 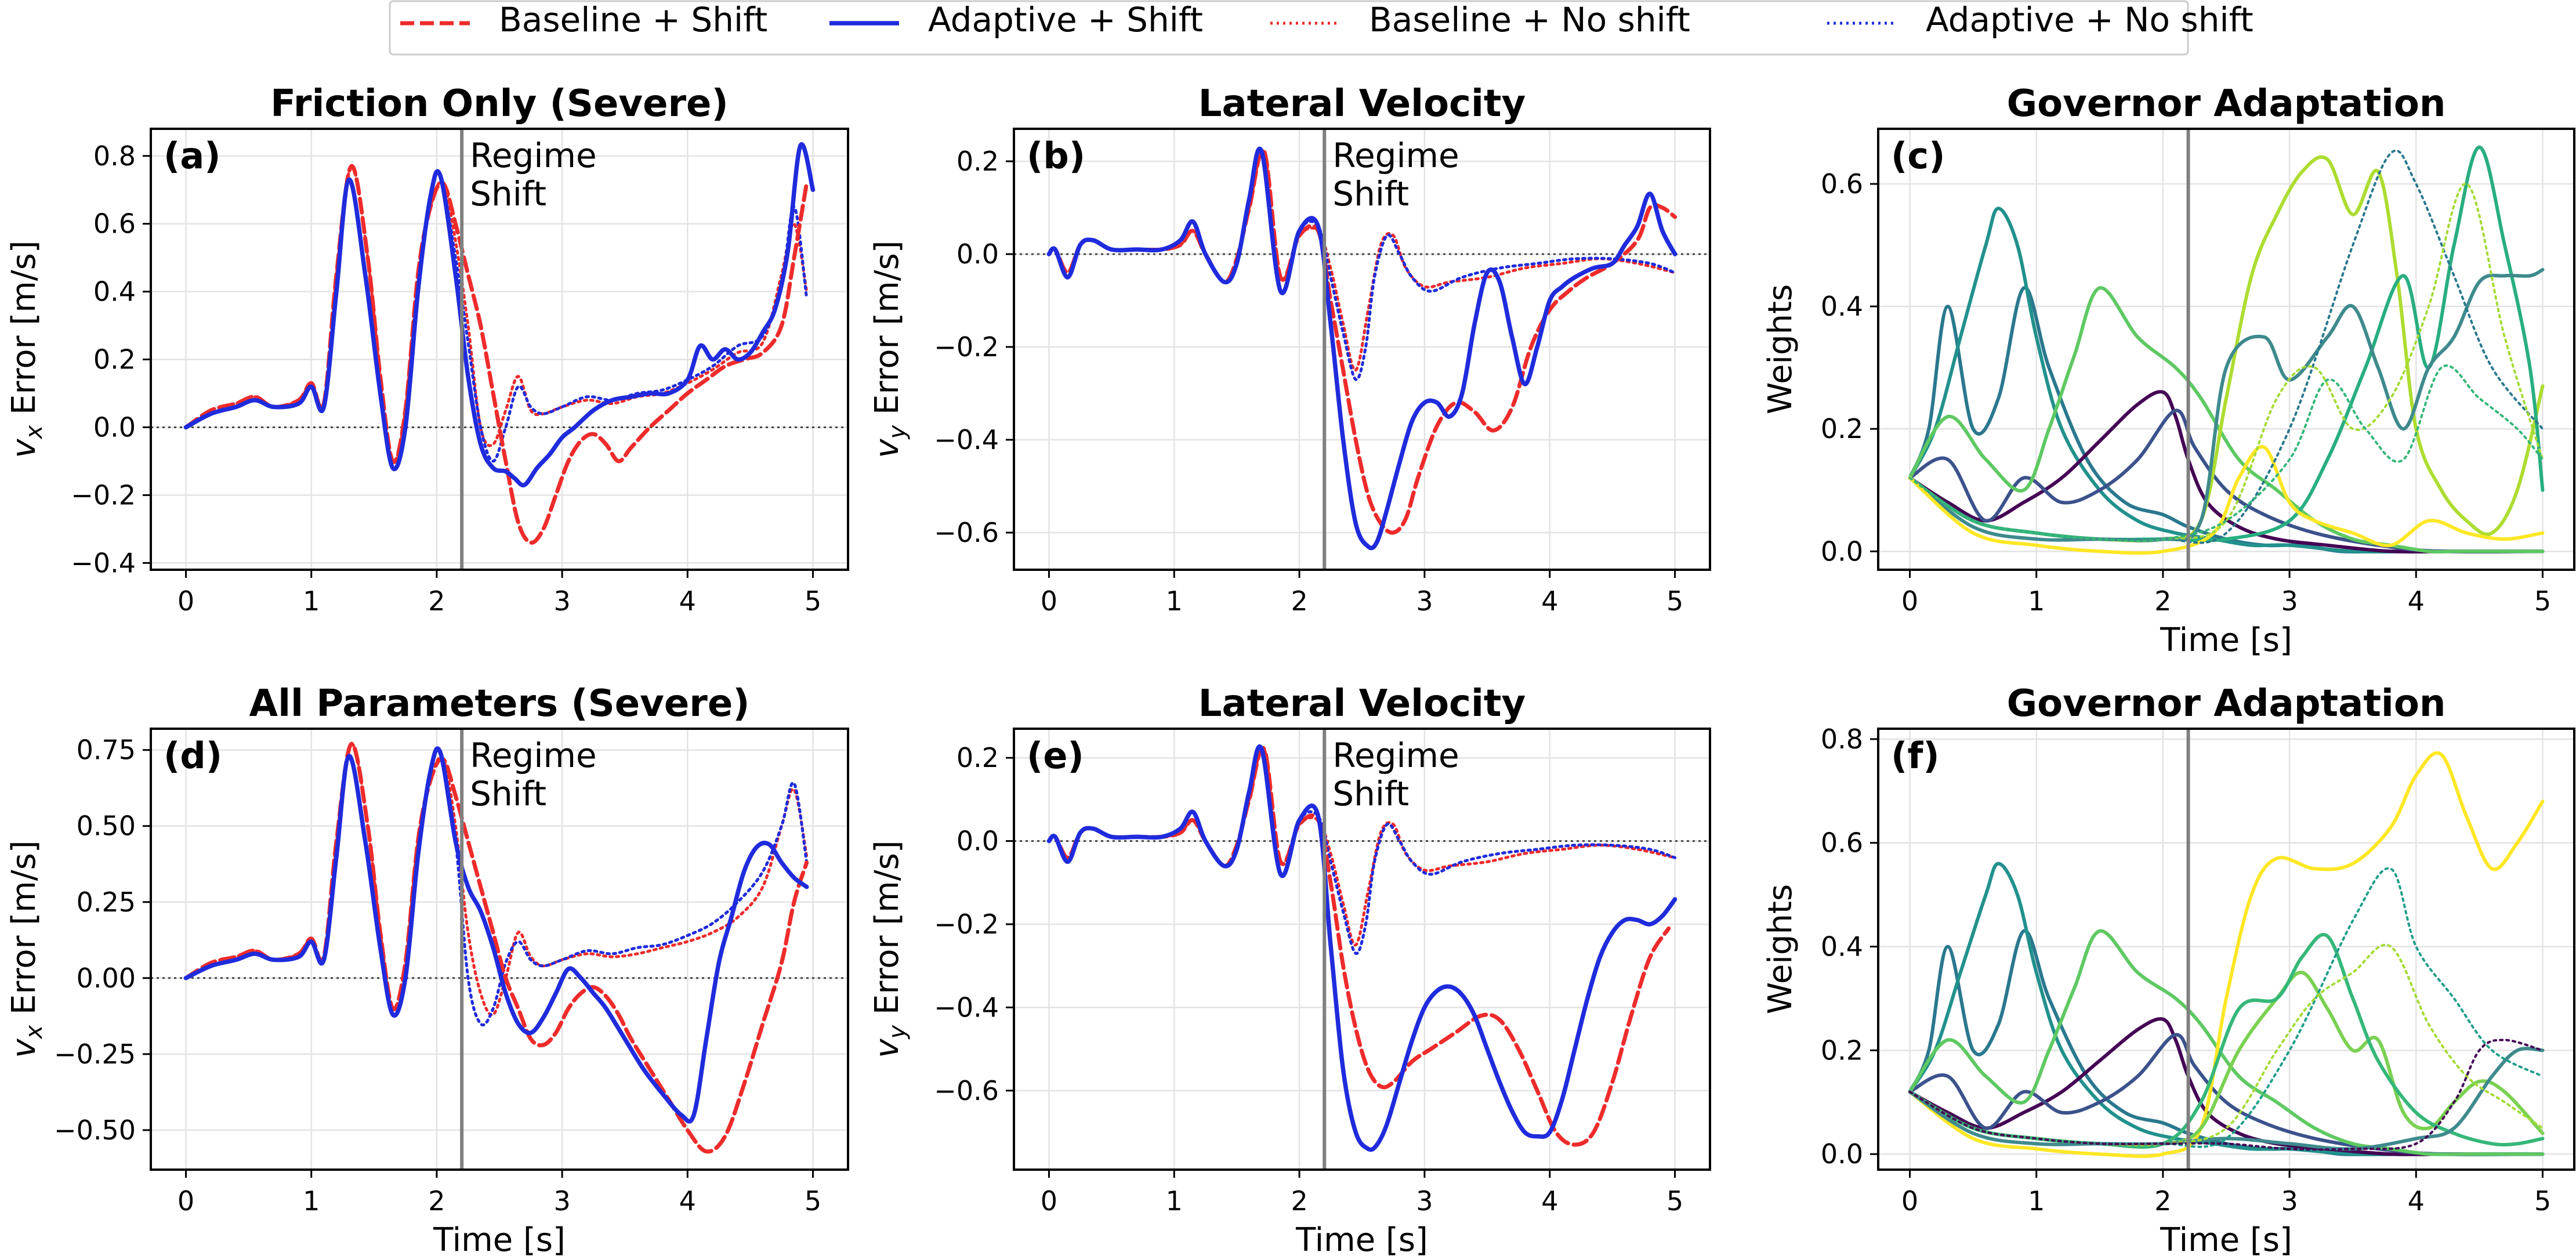 What do you see at coordinates (106, 751) in the screenshot?
I see `y-tick-label: 0.75` at bounding box center [106, 751].